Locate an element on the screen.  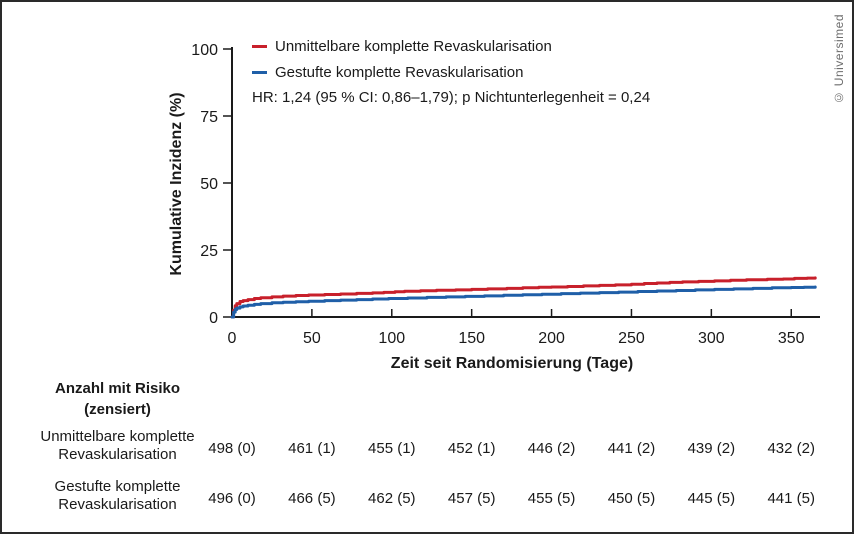
risk-table-header: Anzahl mit Risiko (zensiert) is located at coordinates (117, 399).